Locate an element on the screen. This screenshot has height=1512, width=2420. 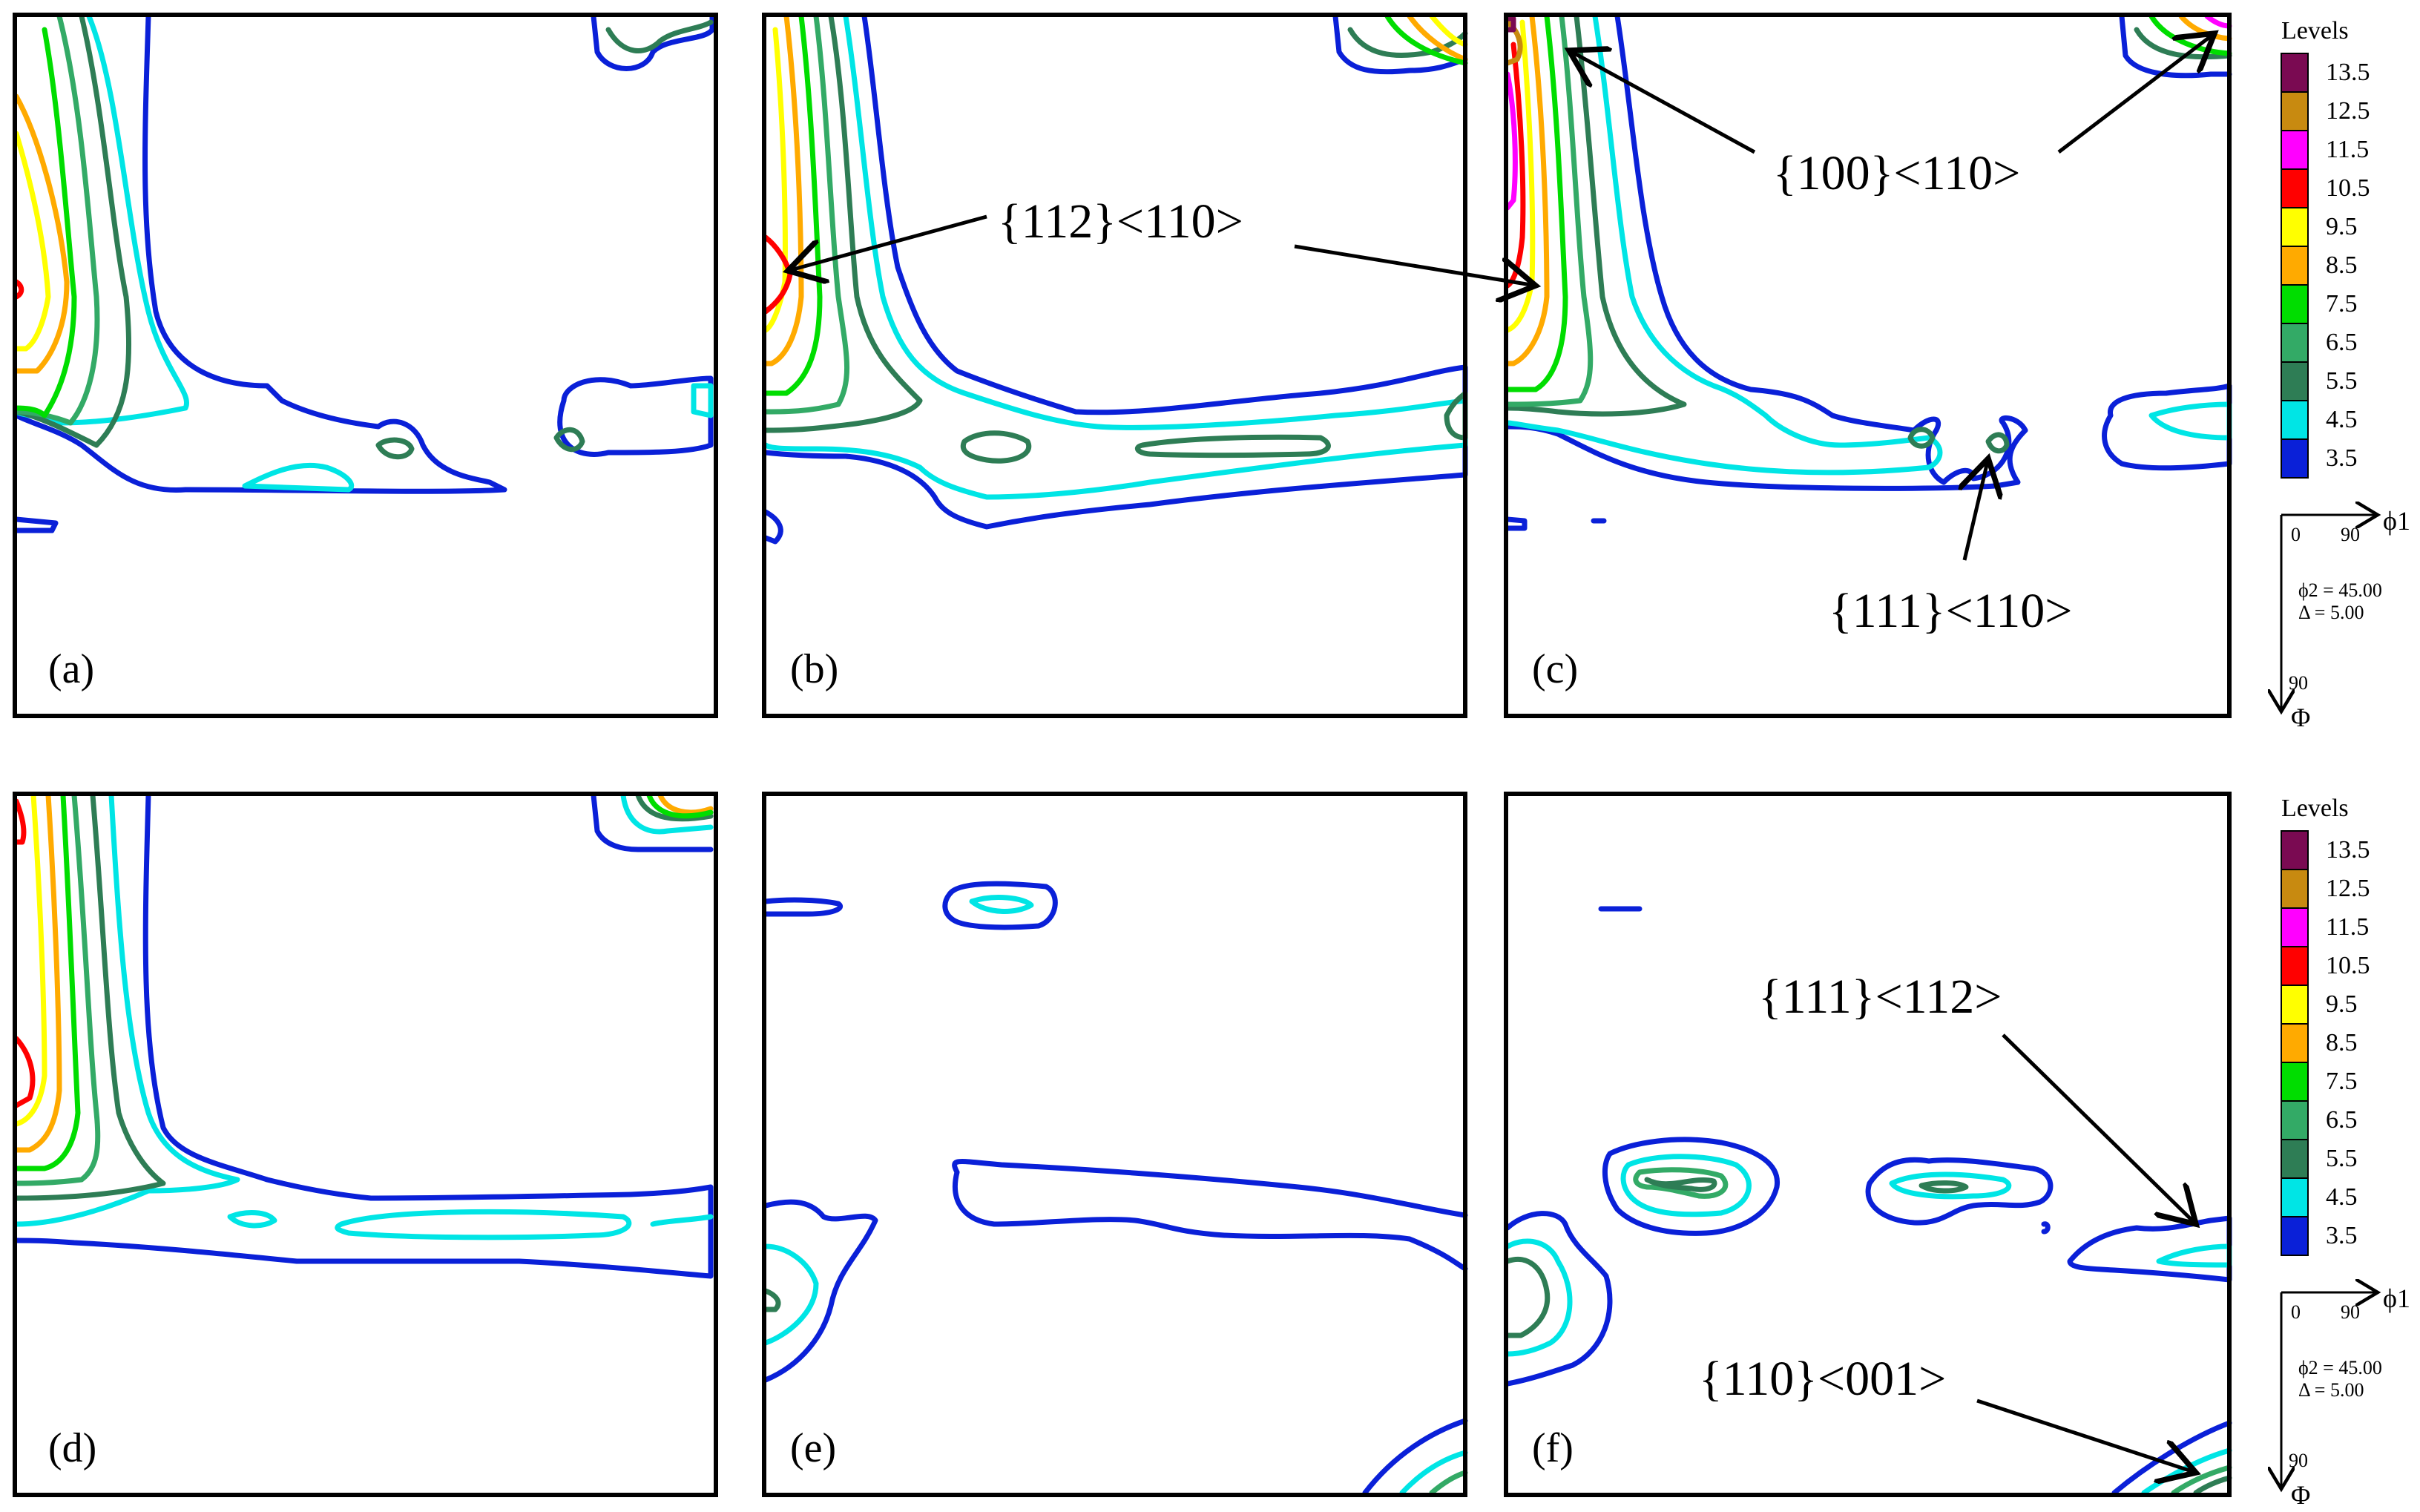
legend-swatch-12.5-bottom is located at coordinates (2295, 889).